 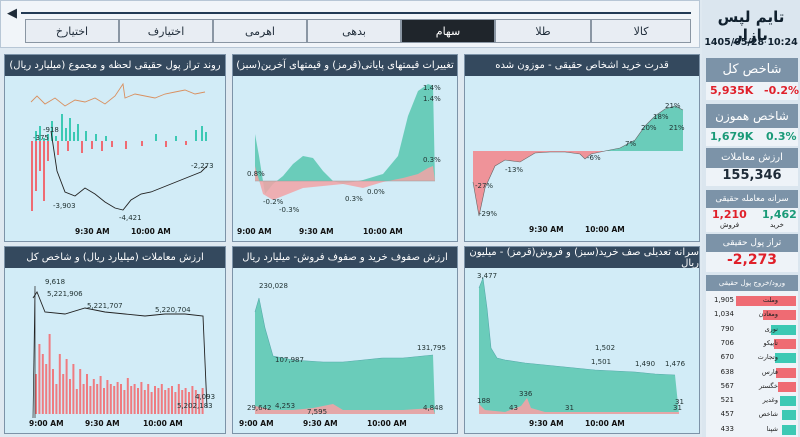 I want to click on annotation: -6%, so click(x=594, y=158).